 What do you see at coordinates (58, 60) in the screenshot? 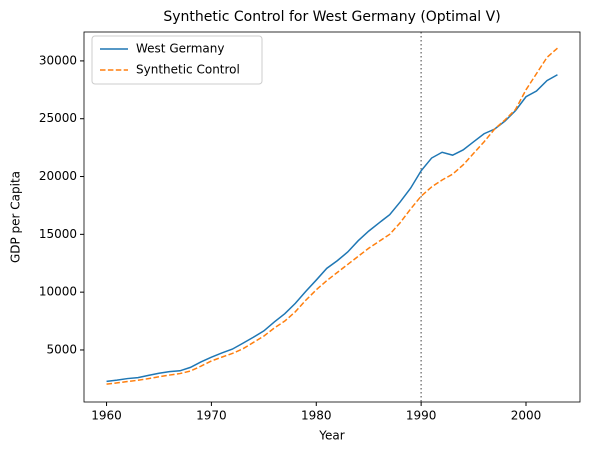
I see `y-tick-label: 30000` at bounding box center [58, 60].